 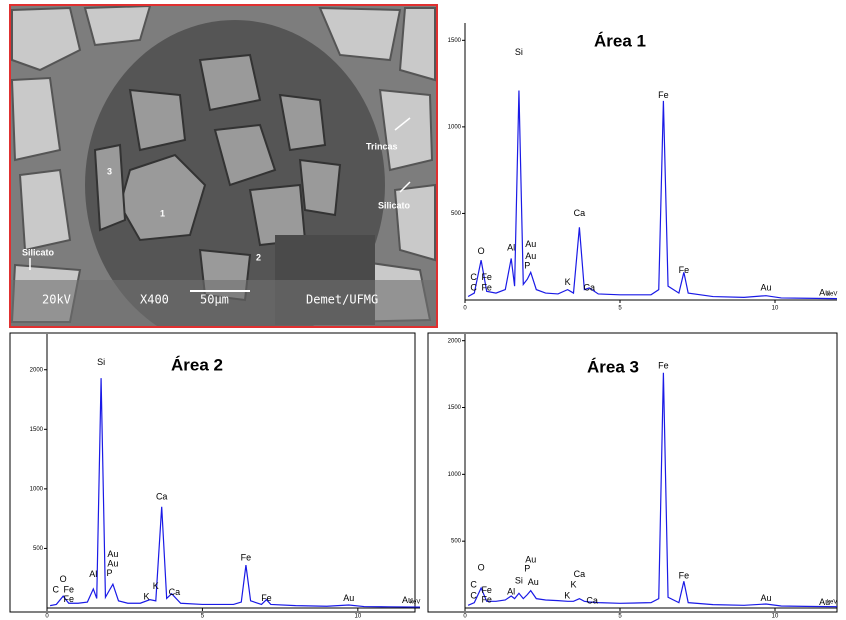 I want to click on micrograph-label: 1, so click(x=162, y=213).